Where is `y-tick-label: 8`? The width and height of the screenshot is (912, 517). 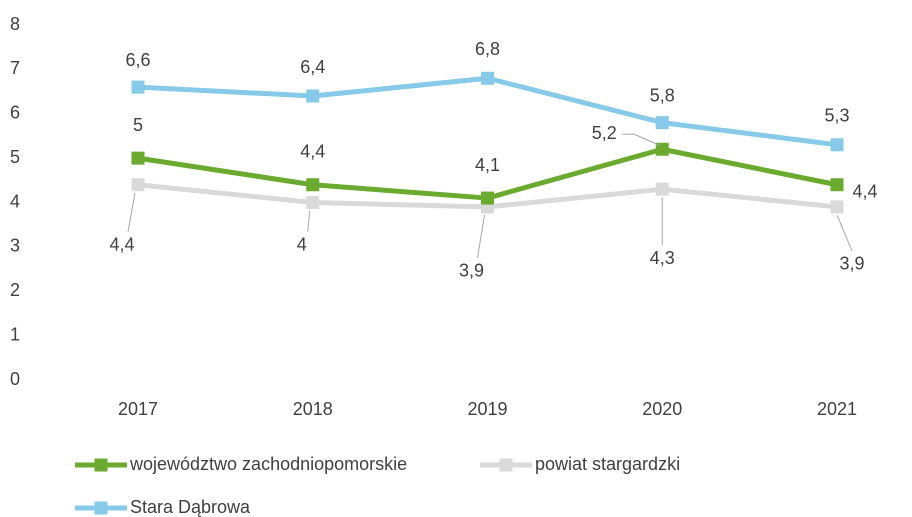 y-tick-label: 8 is located at coordinates (15, 24).